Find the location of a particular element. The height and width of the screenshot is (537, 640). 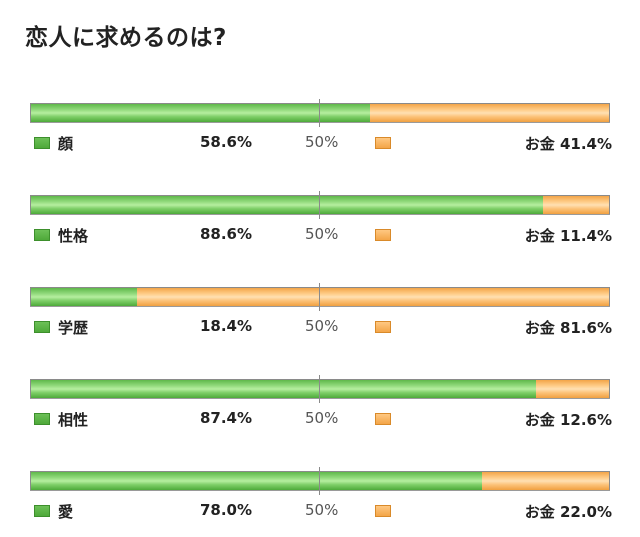

bar-row: 愛 78.0% 50% お金 22.0% is located at coordinates (321, 499).